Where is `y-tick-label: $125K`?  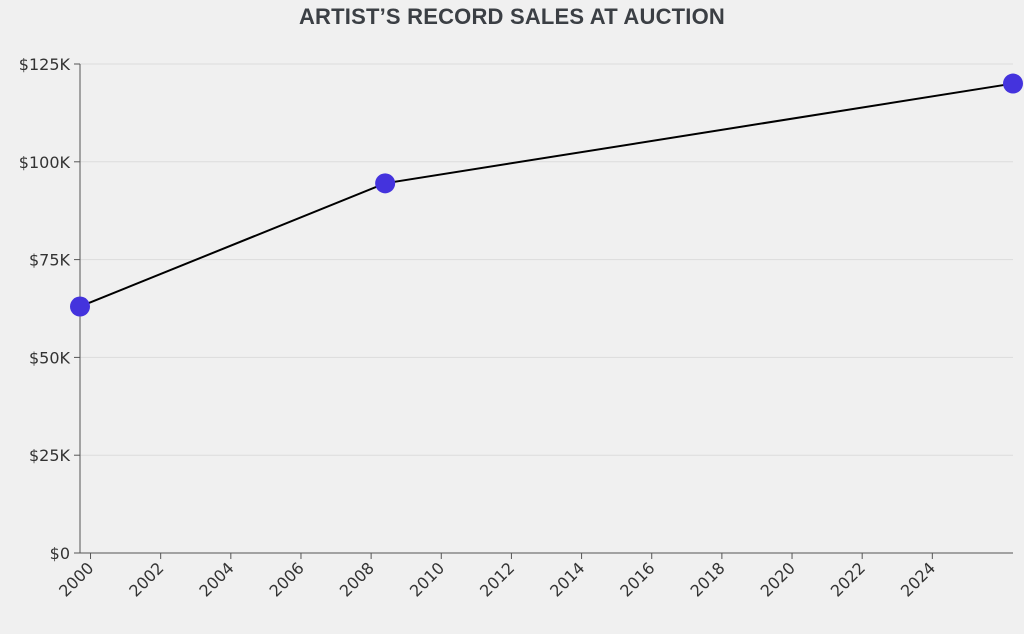 y-tick-label: $125K is located at coordinates (45, 64).